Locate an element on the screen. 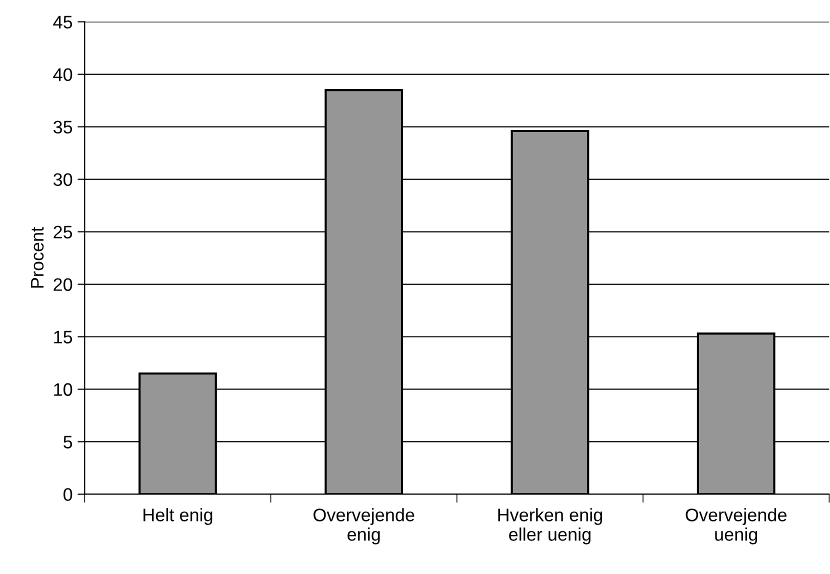 The width and height of the screenshot is (830, 574). x-tick-label: Hverken enig eller uenig is located at coordinates (550, 526).